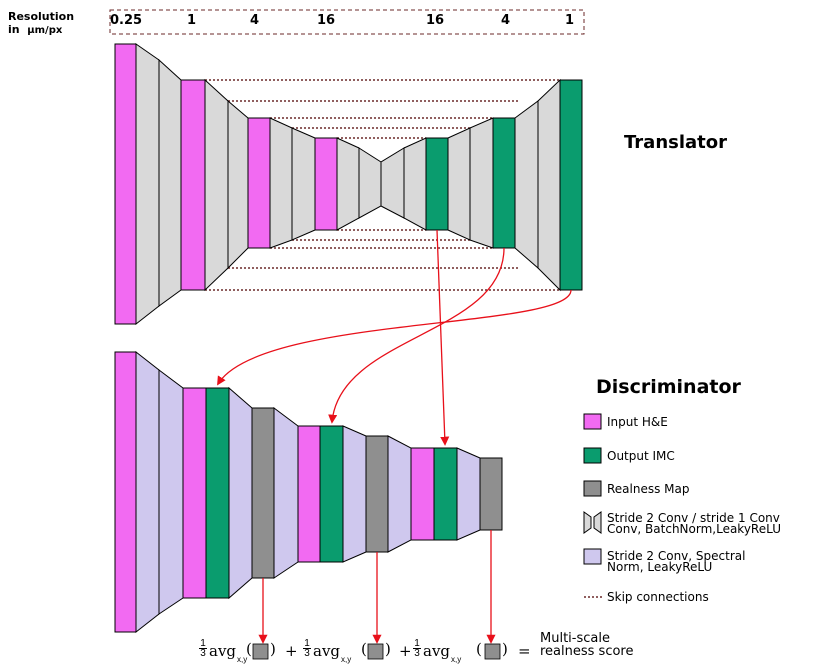  I want to click on score-line2: realness score, so click(587, 651).